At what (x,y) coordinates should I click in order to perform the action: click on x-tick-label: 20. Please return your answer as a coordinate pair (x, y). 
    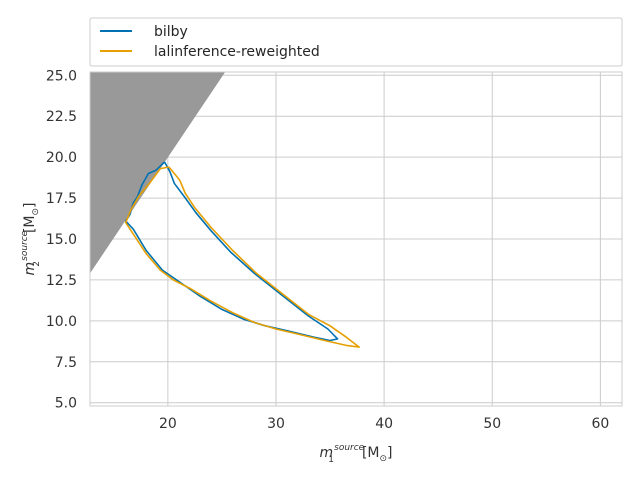
    Looking at the image, I should click on (168, 424).